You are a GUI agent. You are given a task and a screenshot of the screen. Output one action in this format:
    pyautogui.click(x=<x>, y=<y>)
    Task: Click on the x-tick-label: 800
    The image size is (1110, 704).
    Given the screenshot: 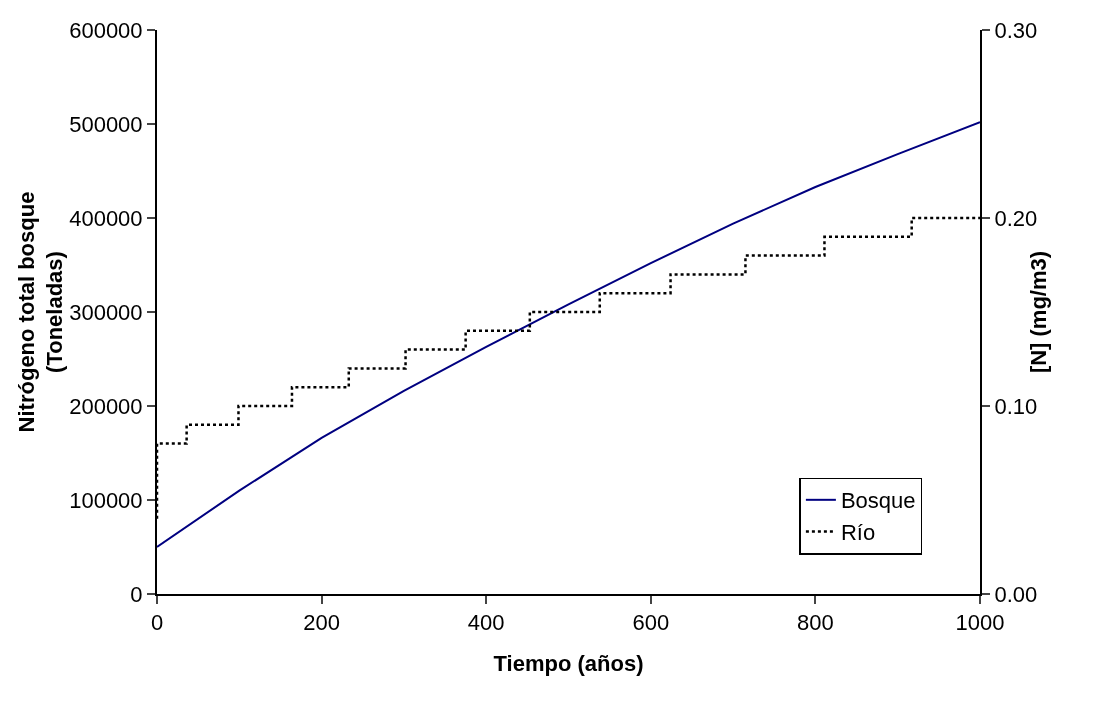 What is the action you would take?
    pyautogui.click(x=815, y=623)
    